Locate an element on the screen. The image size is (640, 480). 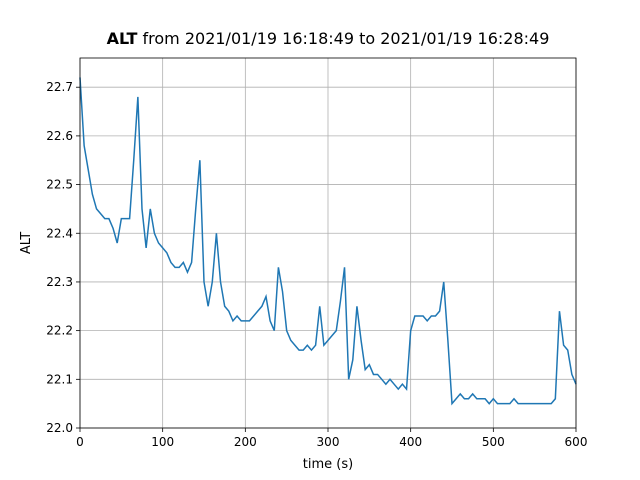
x-tick-label: 100 is located at coordinates (162, 442).